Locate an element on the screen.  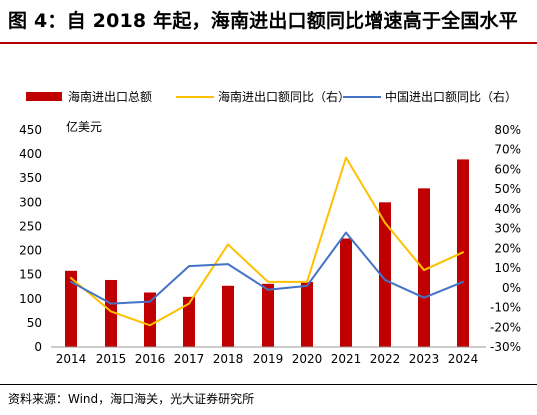
legend: 海南进出口总额 海南进出口额同比（右） 中国进出口额同比（右） is located at coordinates (276, 97).